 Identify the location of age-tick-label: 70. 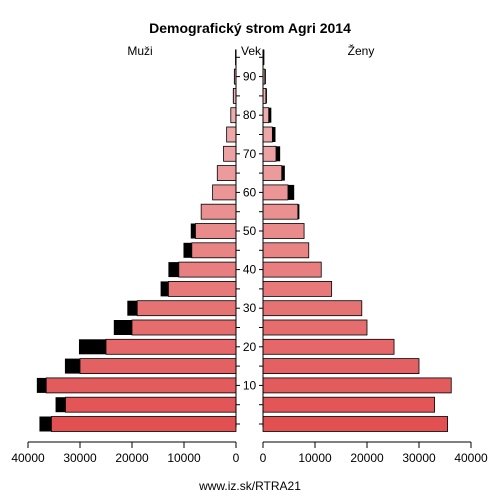
(250, 154).